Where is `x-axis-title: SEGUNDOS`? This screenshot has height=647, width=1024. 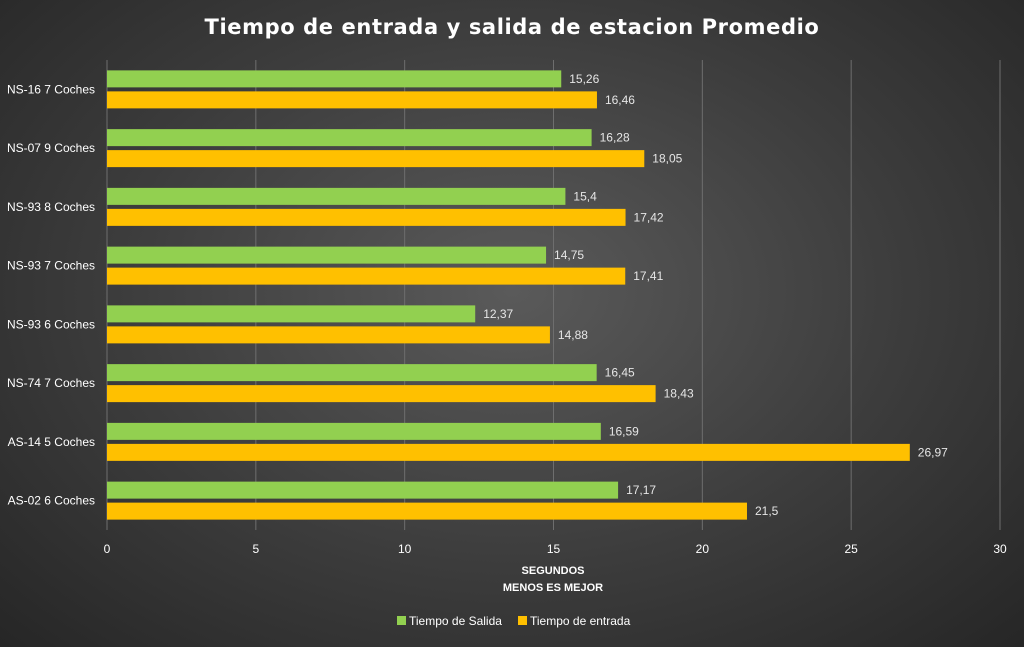 x-axis-title: SEGUNDOS is located at coordinates (553, 571).